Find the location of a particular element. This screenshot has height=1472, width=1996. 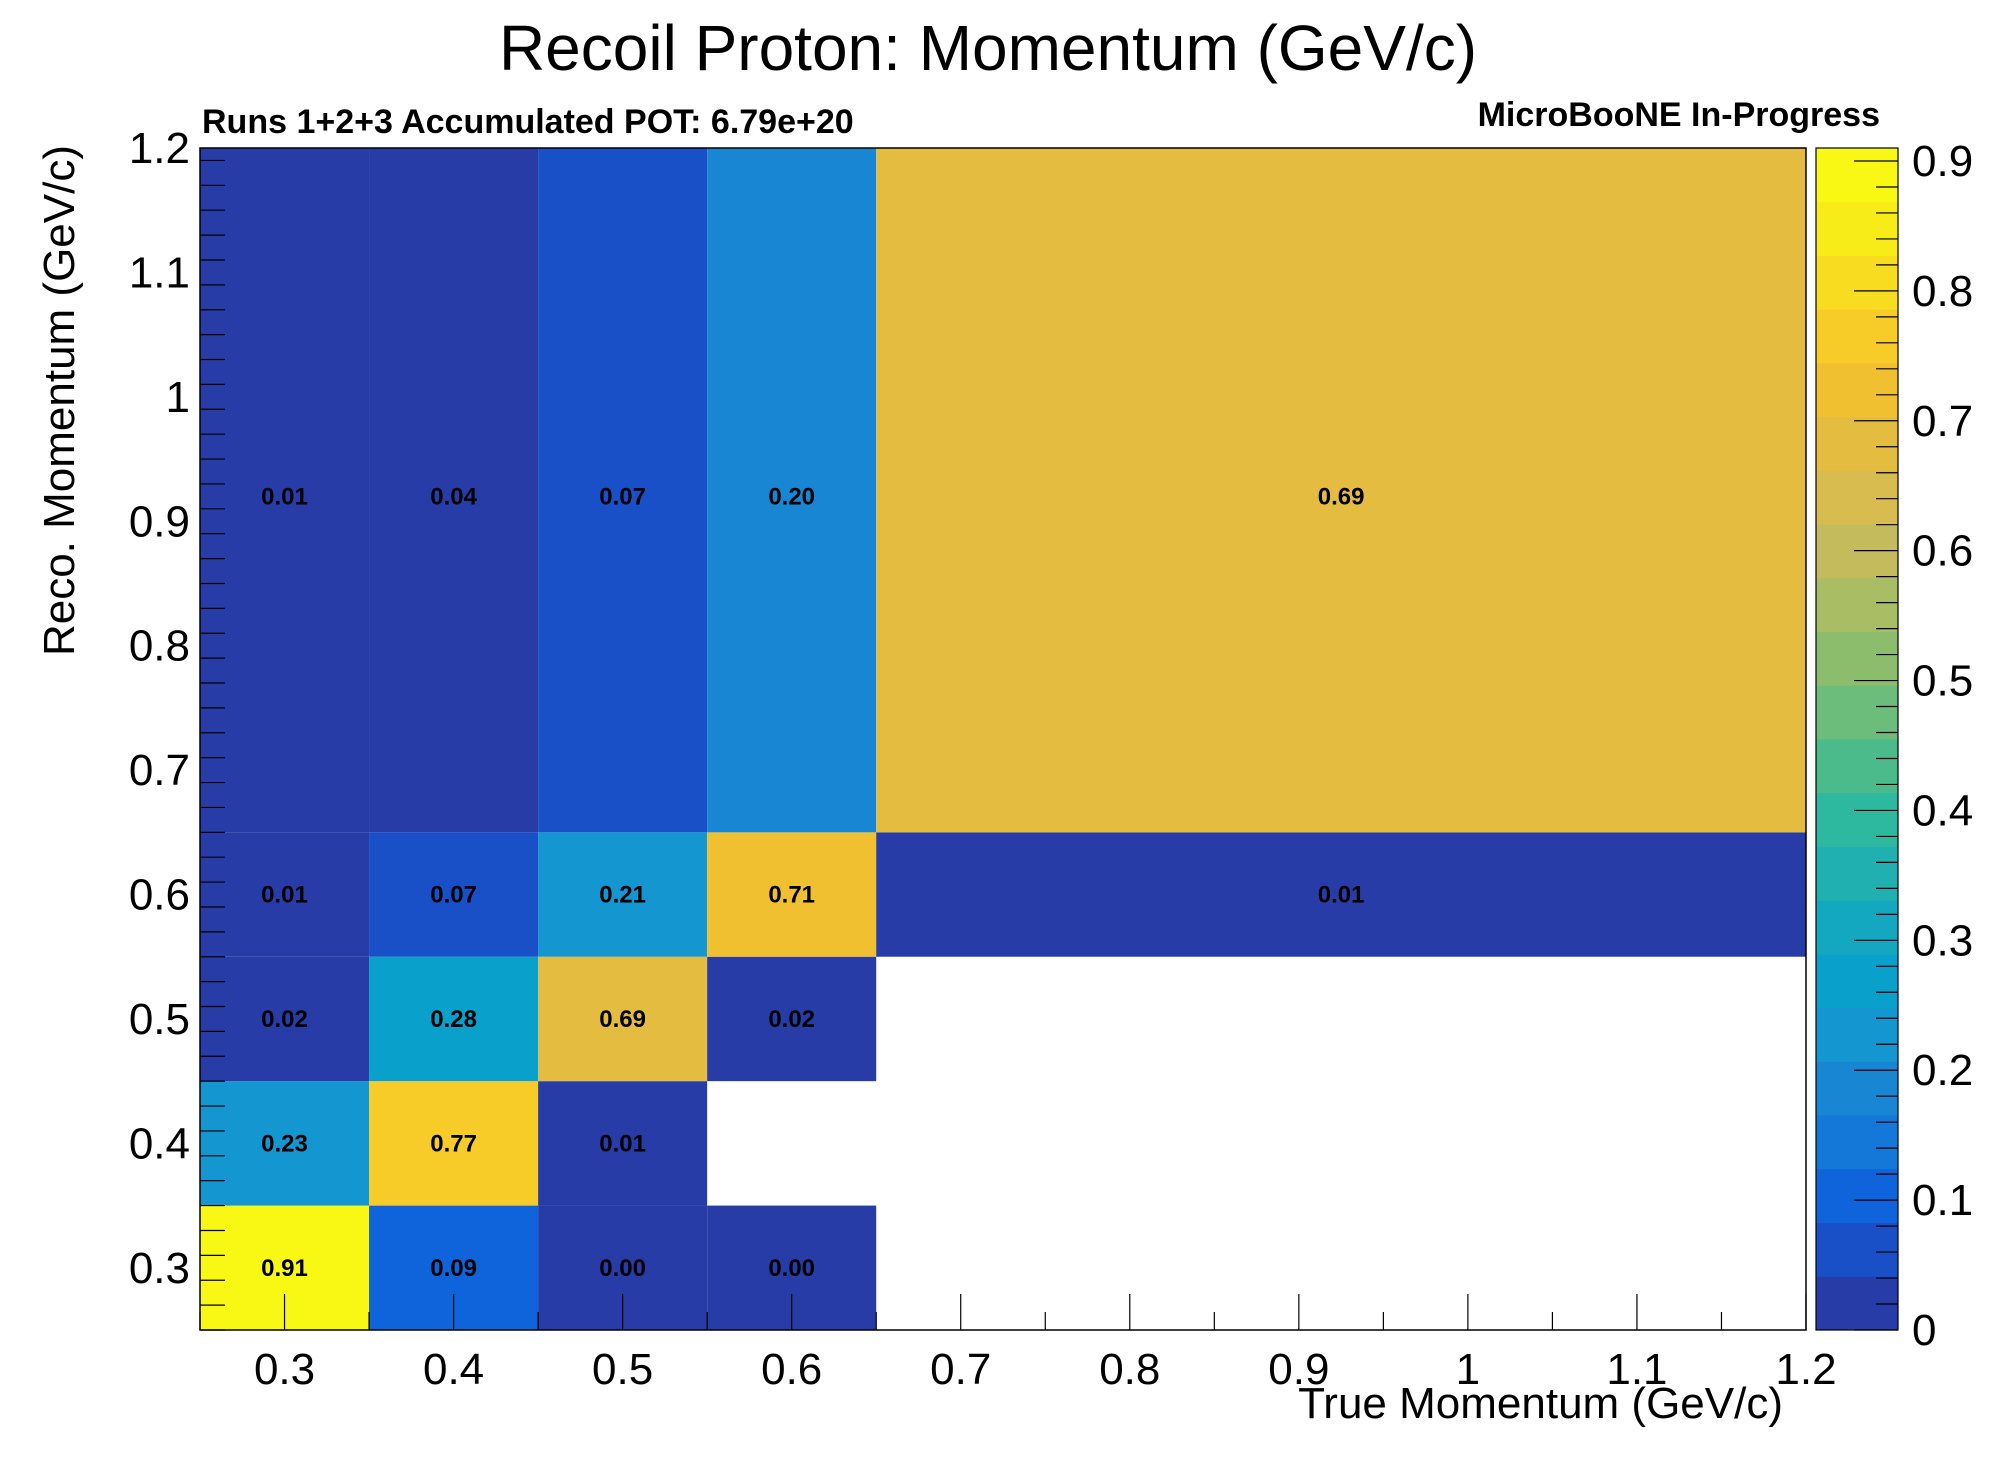

colorbar: 0 0.1 0.2 0.3 0.4 0.5 0.6 0.7 0.8 0.9 is located at coordinates (1894, 746).